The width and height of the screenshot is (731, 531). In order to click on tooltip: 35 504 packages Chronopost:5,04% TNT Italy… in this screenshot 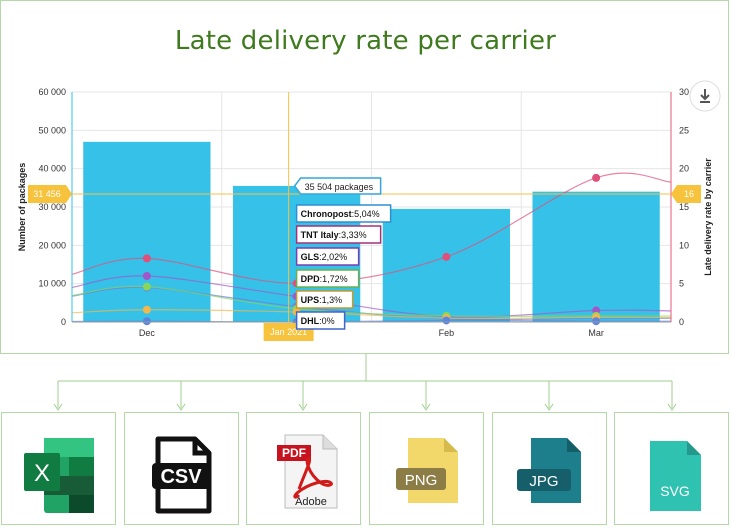, I will do `click(342, 253)`.